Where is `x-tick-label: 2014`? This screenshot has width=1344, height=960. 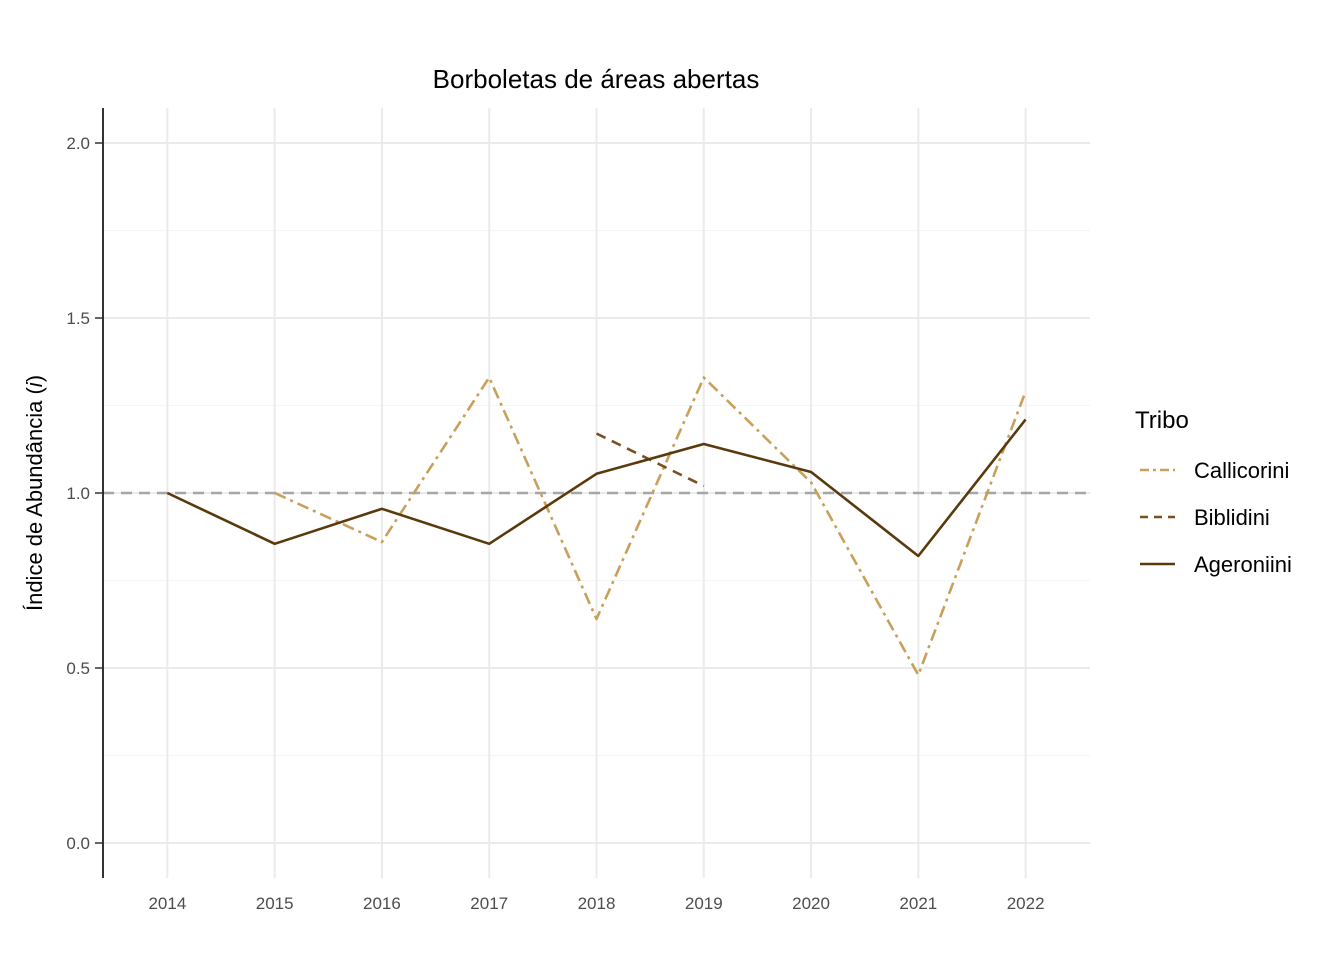 x-tick-label: 2014 is located at coordinates (167, 903).